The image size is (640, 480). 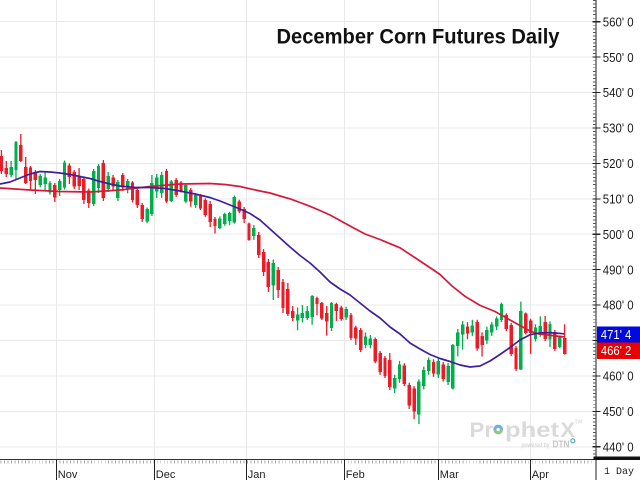 What do you see at coordinates (618, 128) in the screenshot?
I see `svg-text: 530' 0` at bounding box center [618, 128].